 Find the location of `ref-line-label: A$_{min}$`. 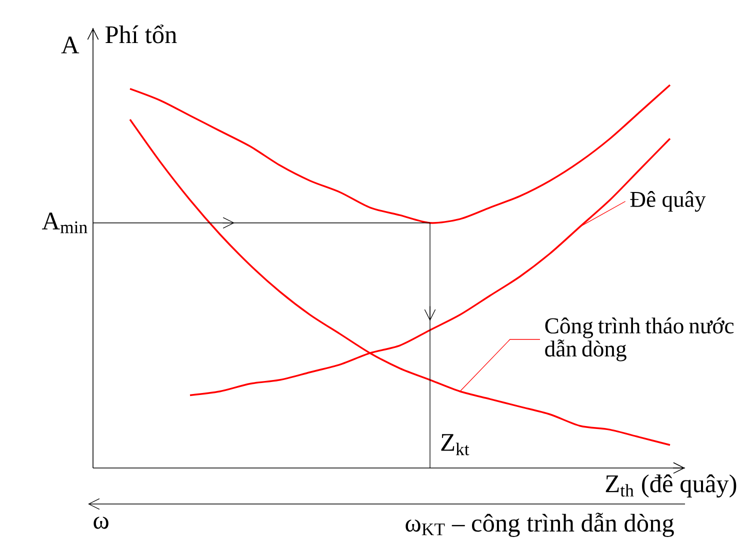

ref-line-label: A$_{min}$ is located at coordinates (65, 223).